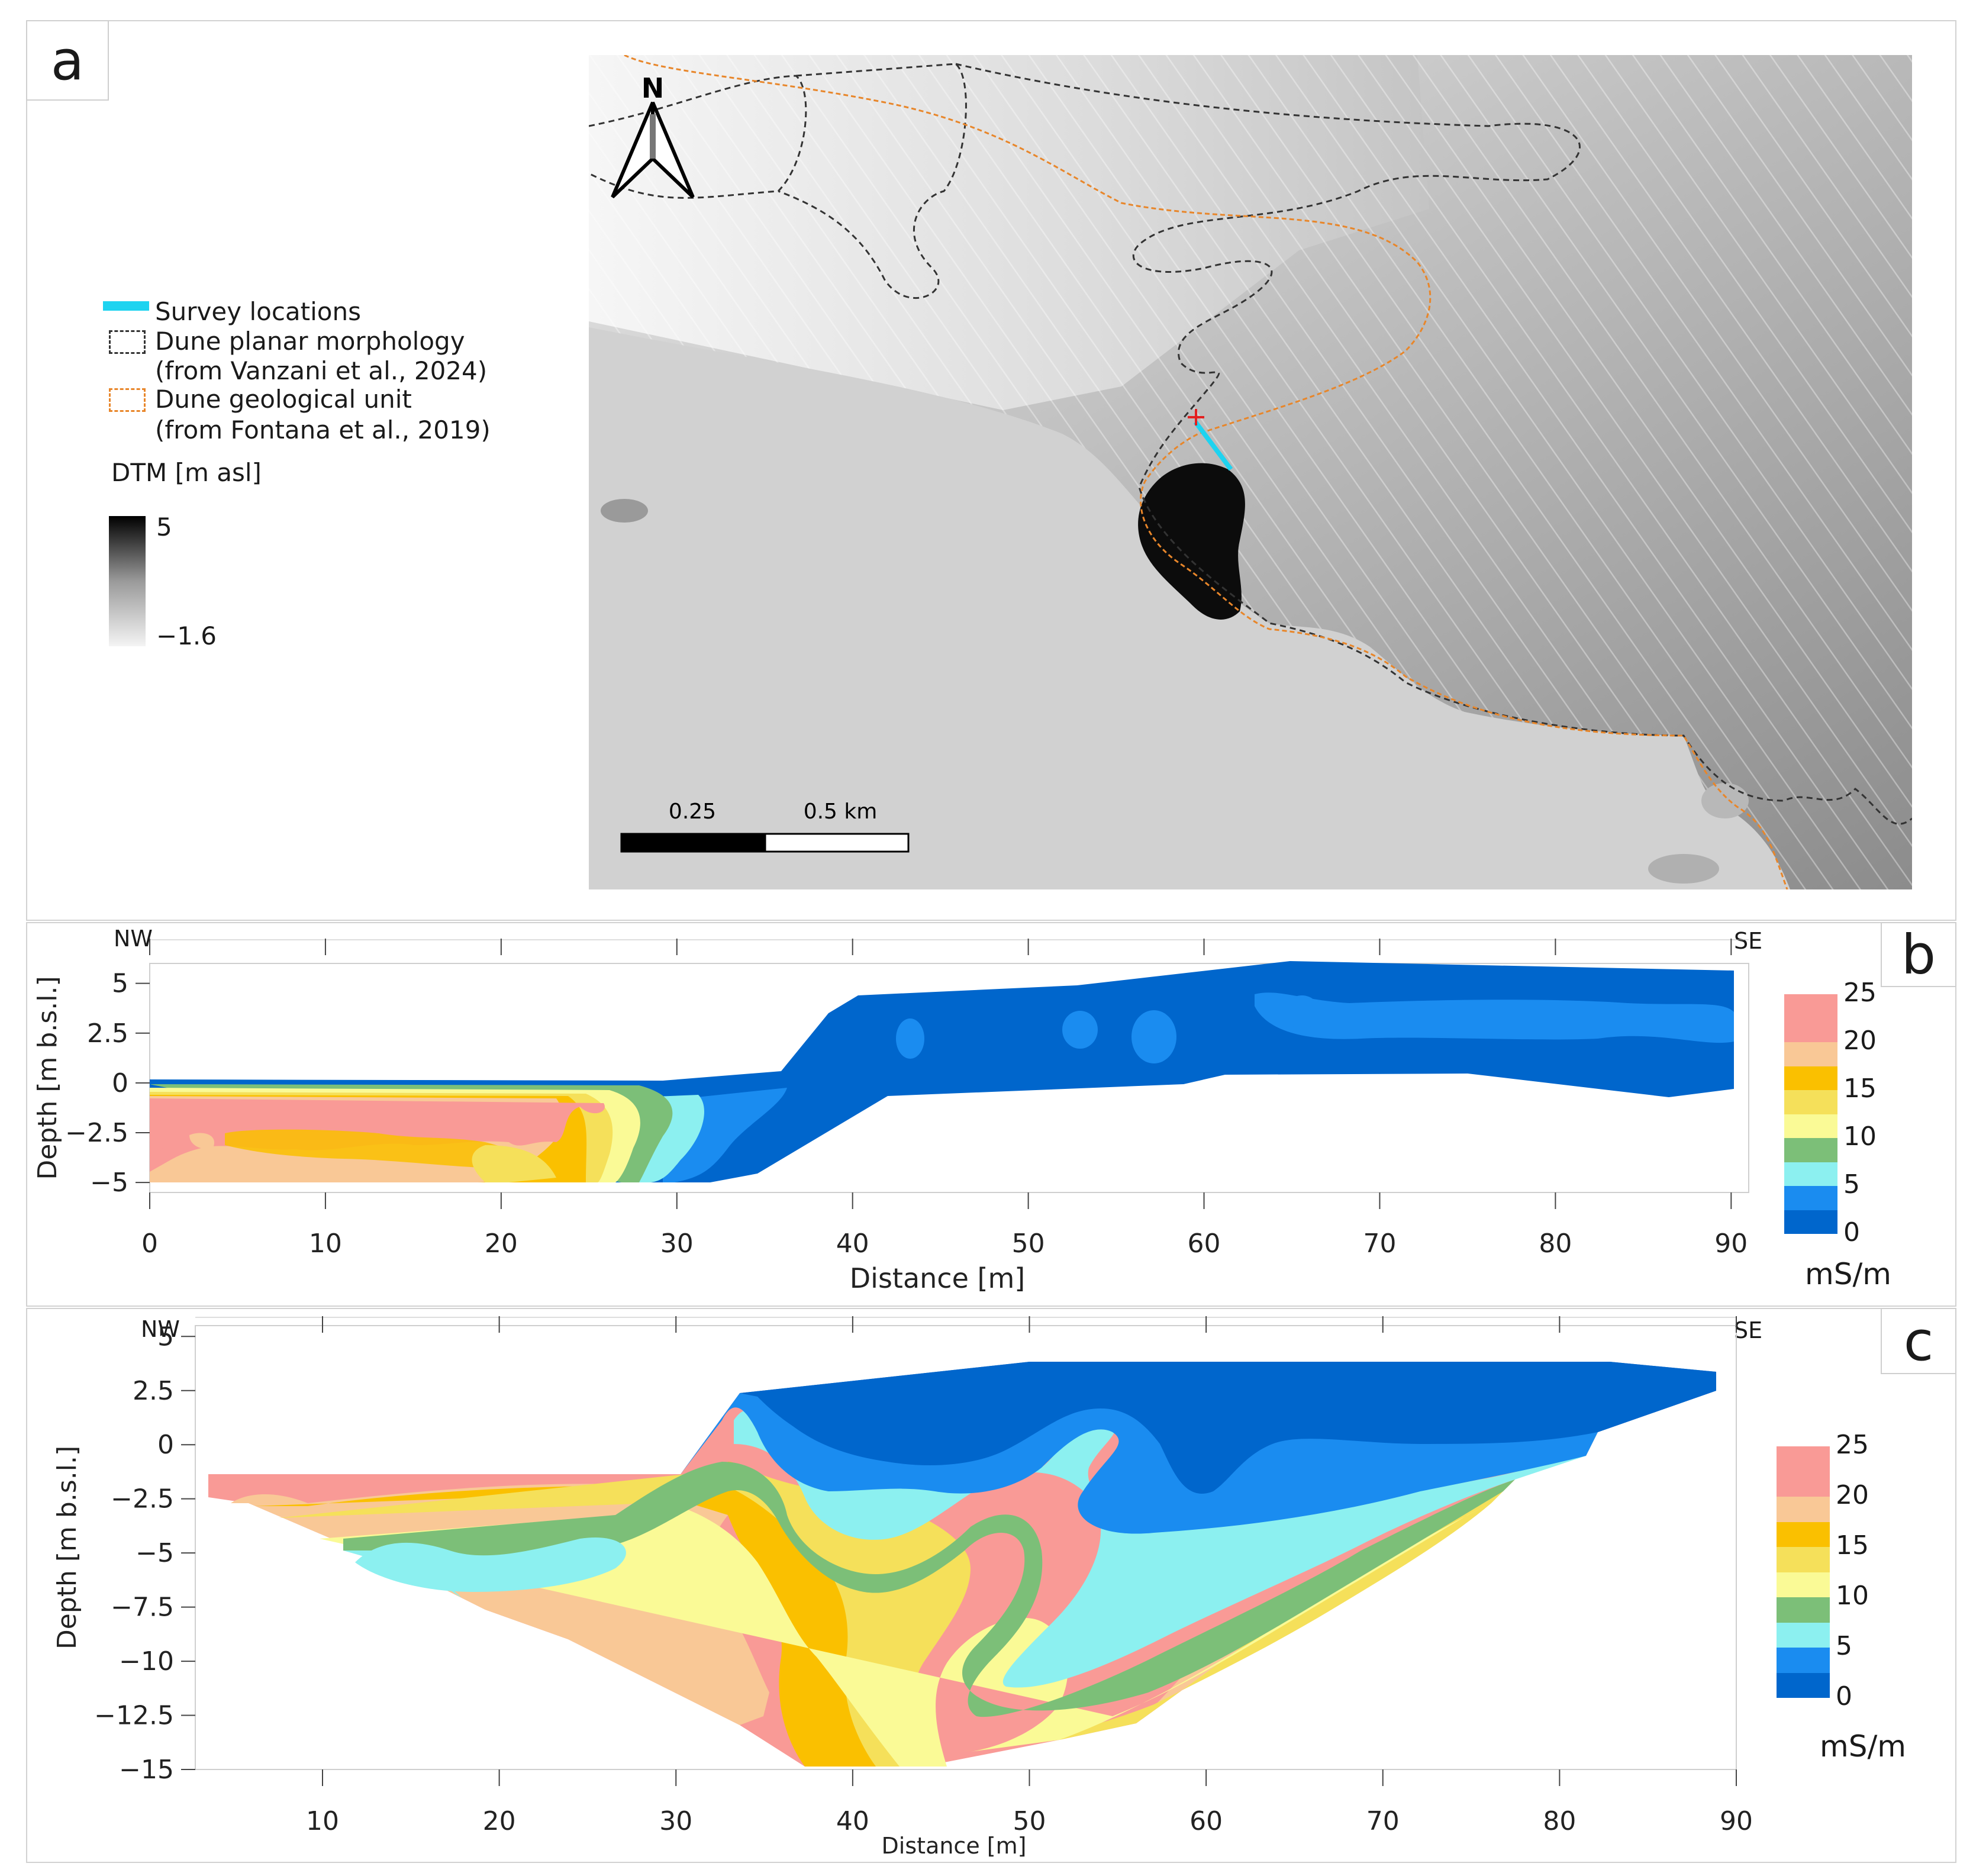  I want to click on north-label: N, so click(653, 88).